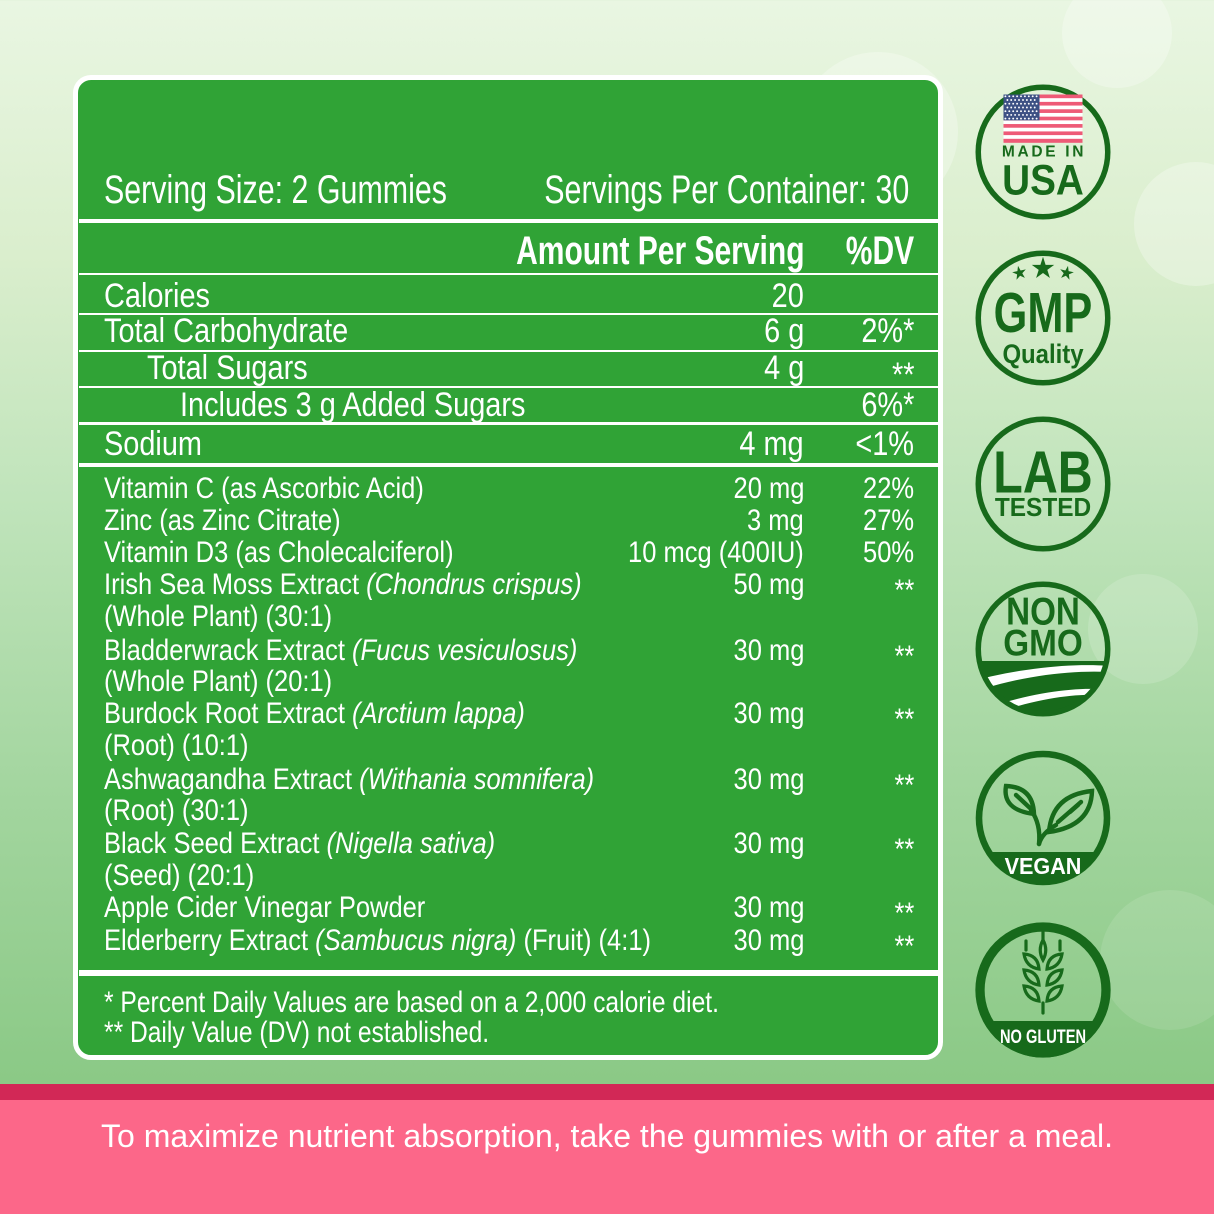  What do you see at coordinates (1042, 312) in the screenshot?
I see `svg-text: GMP` at bounding box center [1042, 312].